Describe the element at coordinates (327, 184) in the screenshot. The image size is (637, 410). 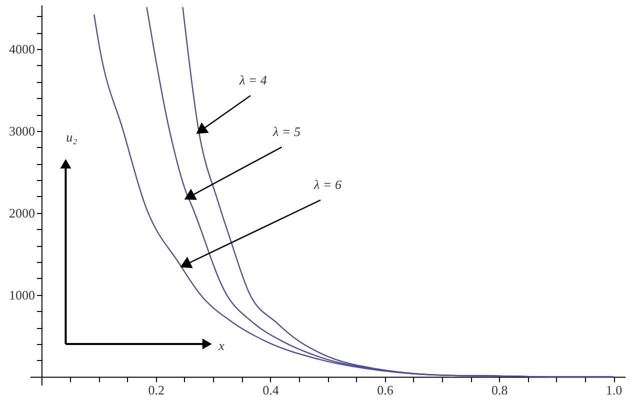
I see `annotation: λ = 6` at that location.